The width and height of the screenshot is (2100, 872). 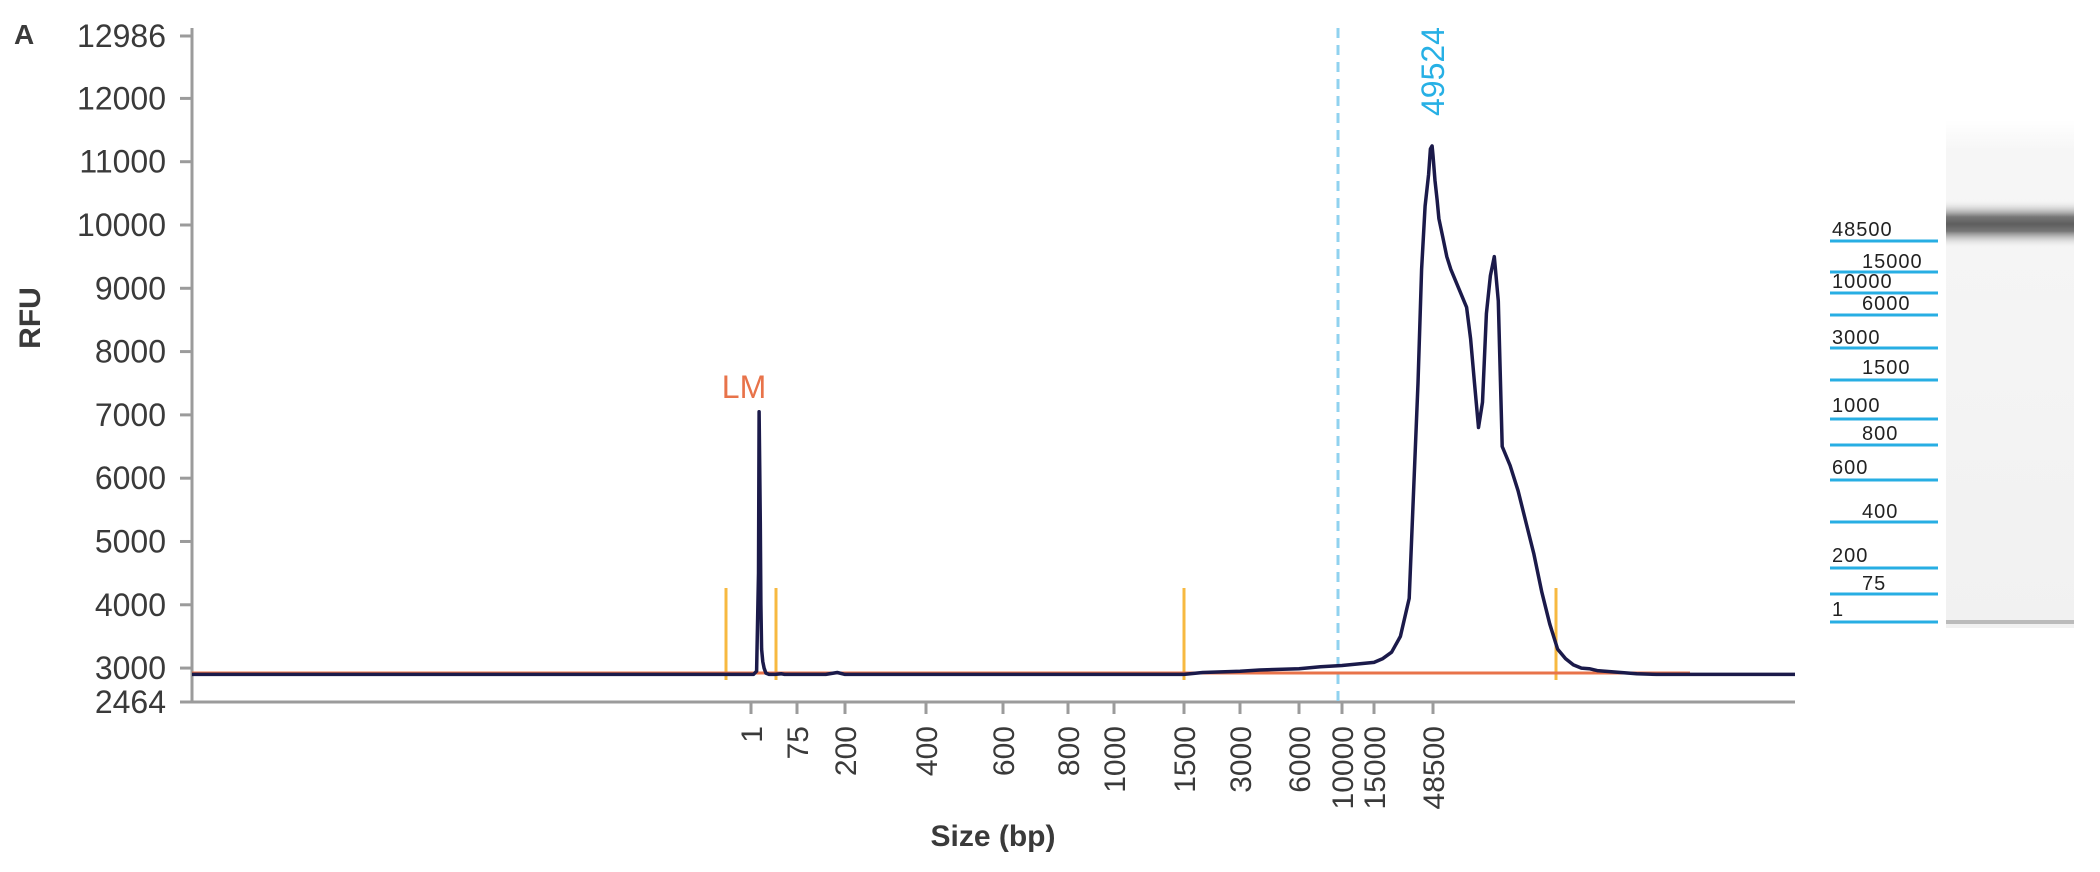 I want to click on x-tick-label: 15000, so click(x=1375, y=767).